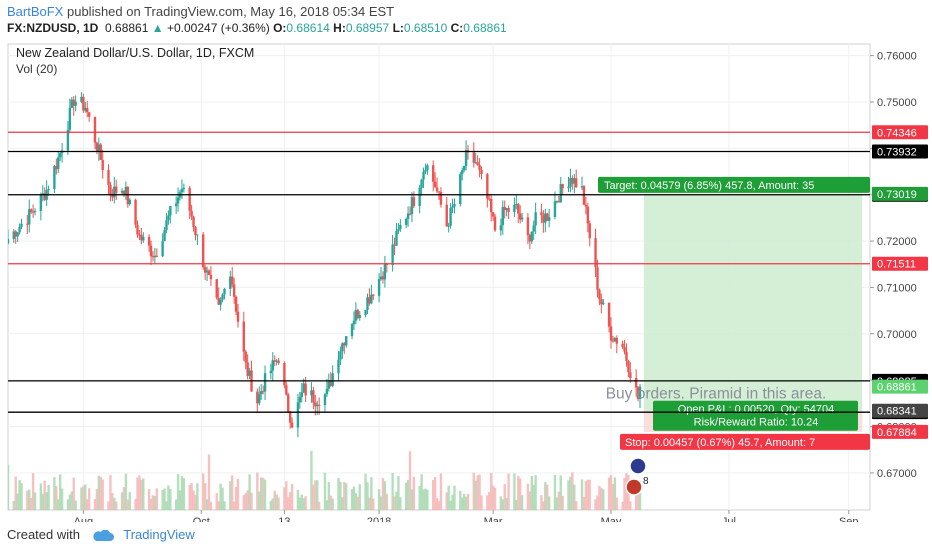  What do you see at coordinates (716, 393) in the screenshot?
I see `buy-orders-annotation: Buy orders. Piramid in this area.` at bounding box center [716, 393].